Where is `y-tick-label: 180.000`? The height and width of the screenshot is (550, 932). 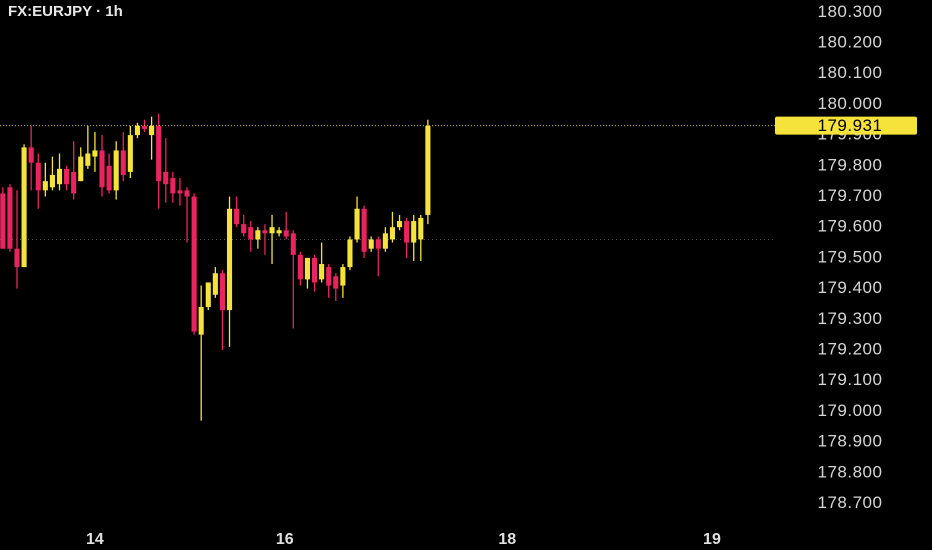 y-tick-label: 180.000 is located at coordinates (850, 103).